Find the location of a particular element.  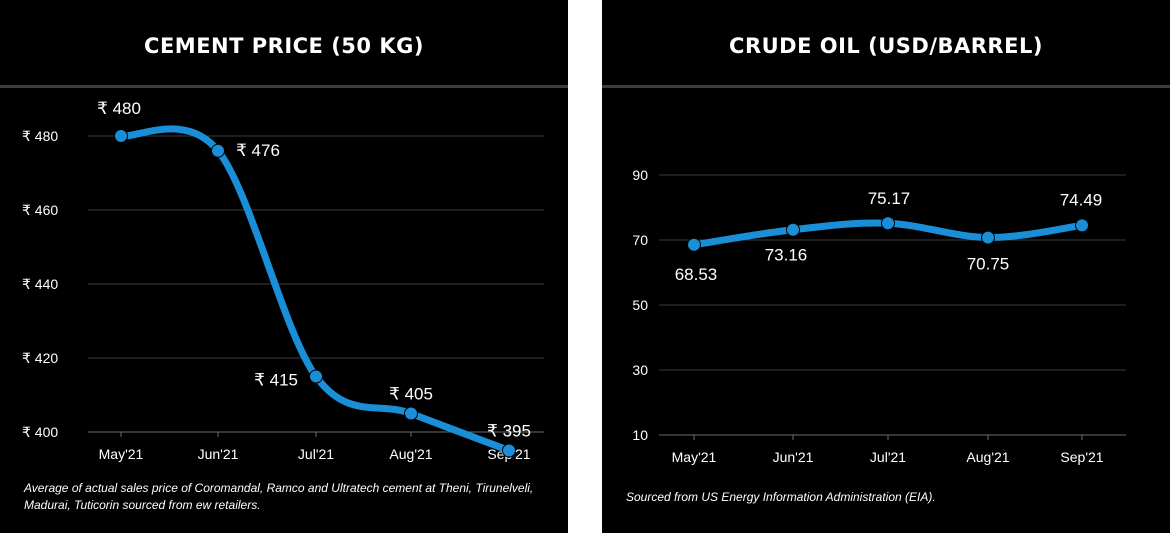

data-label: 75.17 is located at coordinates (889, 198).